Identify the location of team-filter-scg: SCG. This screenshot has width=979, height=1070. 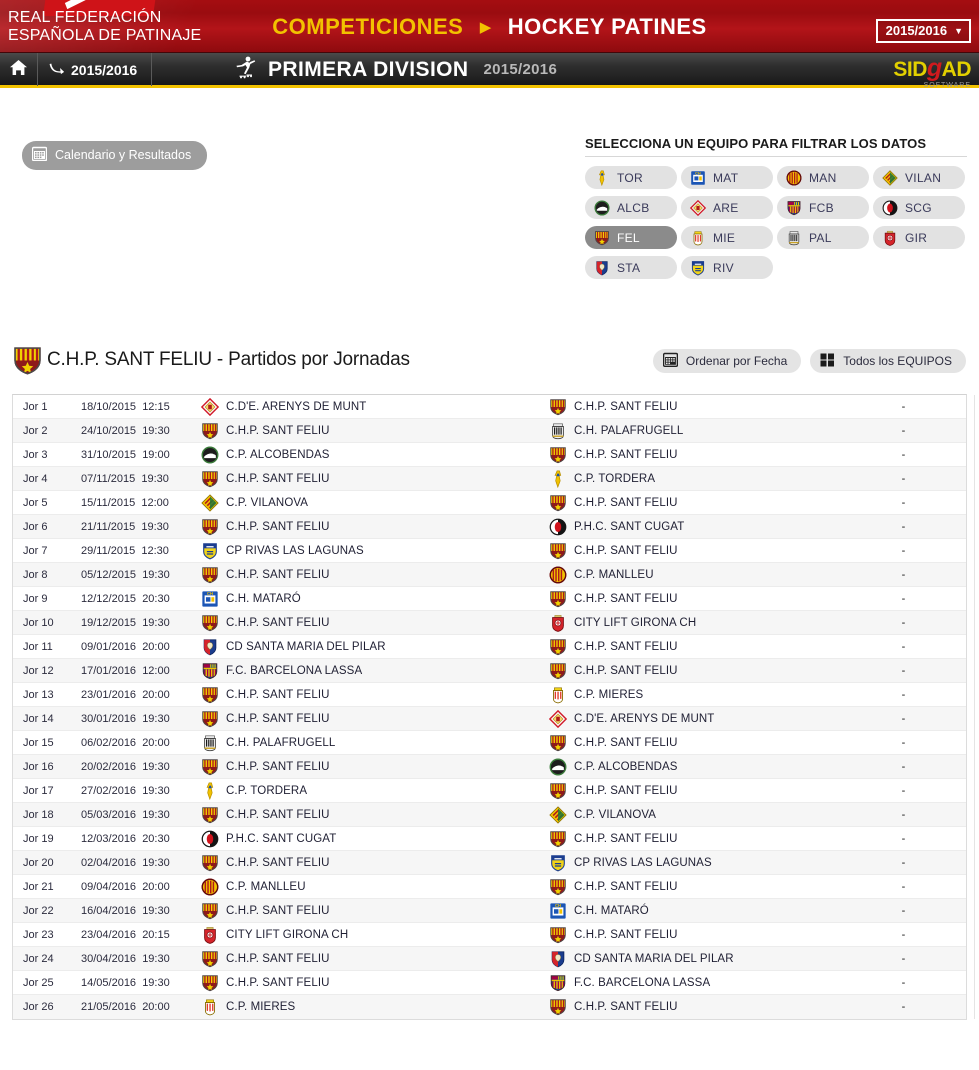
(919, 207).